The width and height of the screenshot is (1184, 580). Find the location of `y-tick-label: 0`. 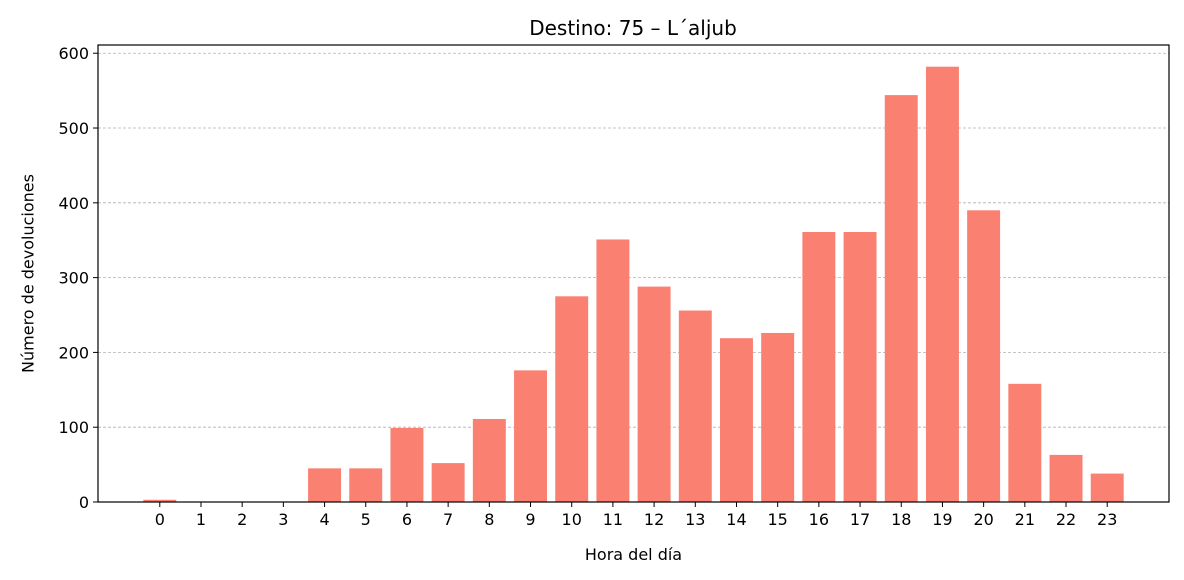

y-tick-label: 0 is located at coordinates (84, 502).